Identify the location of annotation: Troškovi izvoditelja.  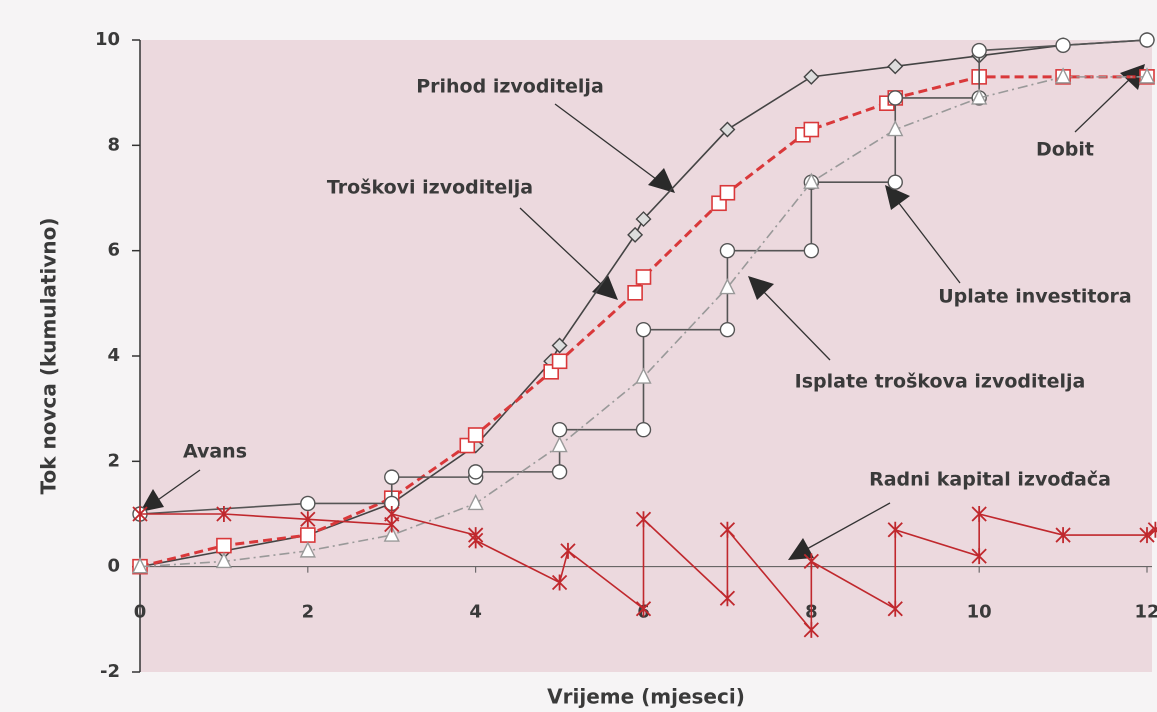
(430, 188).